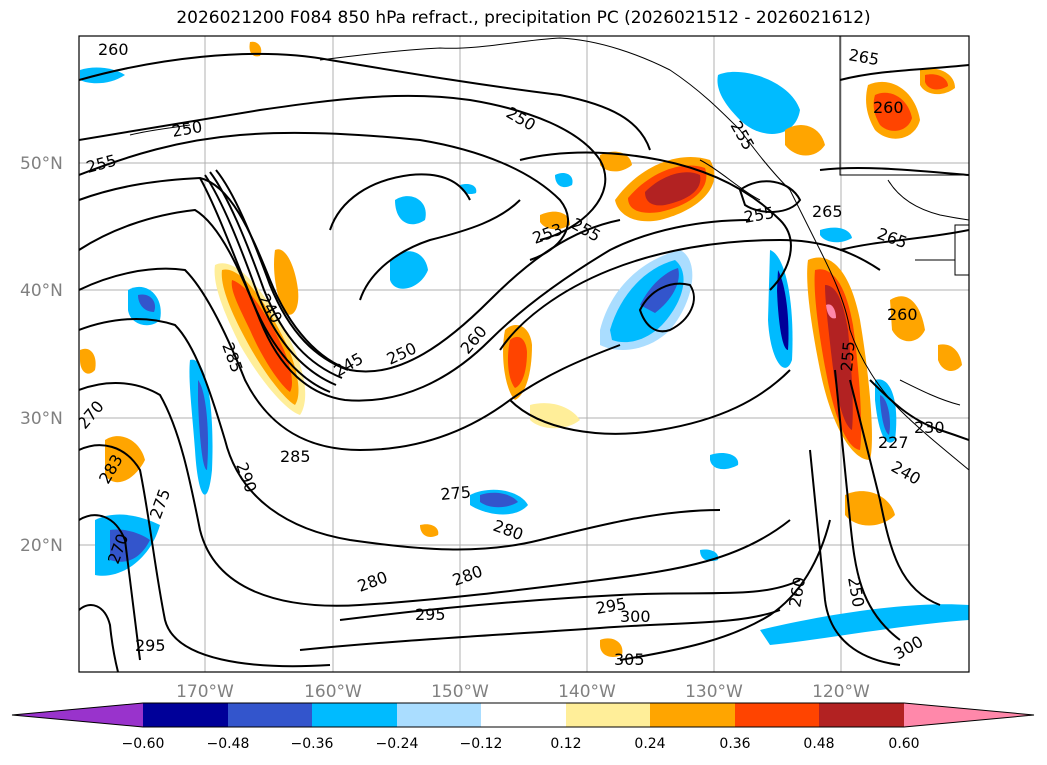  Describe the element at coordinates (41, 419) in the screenshot. I see `lat-label: 30°N` at that location.